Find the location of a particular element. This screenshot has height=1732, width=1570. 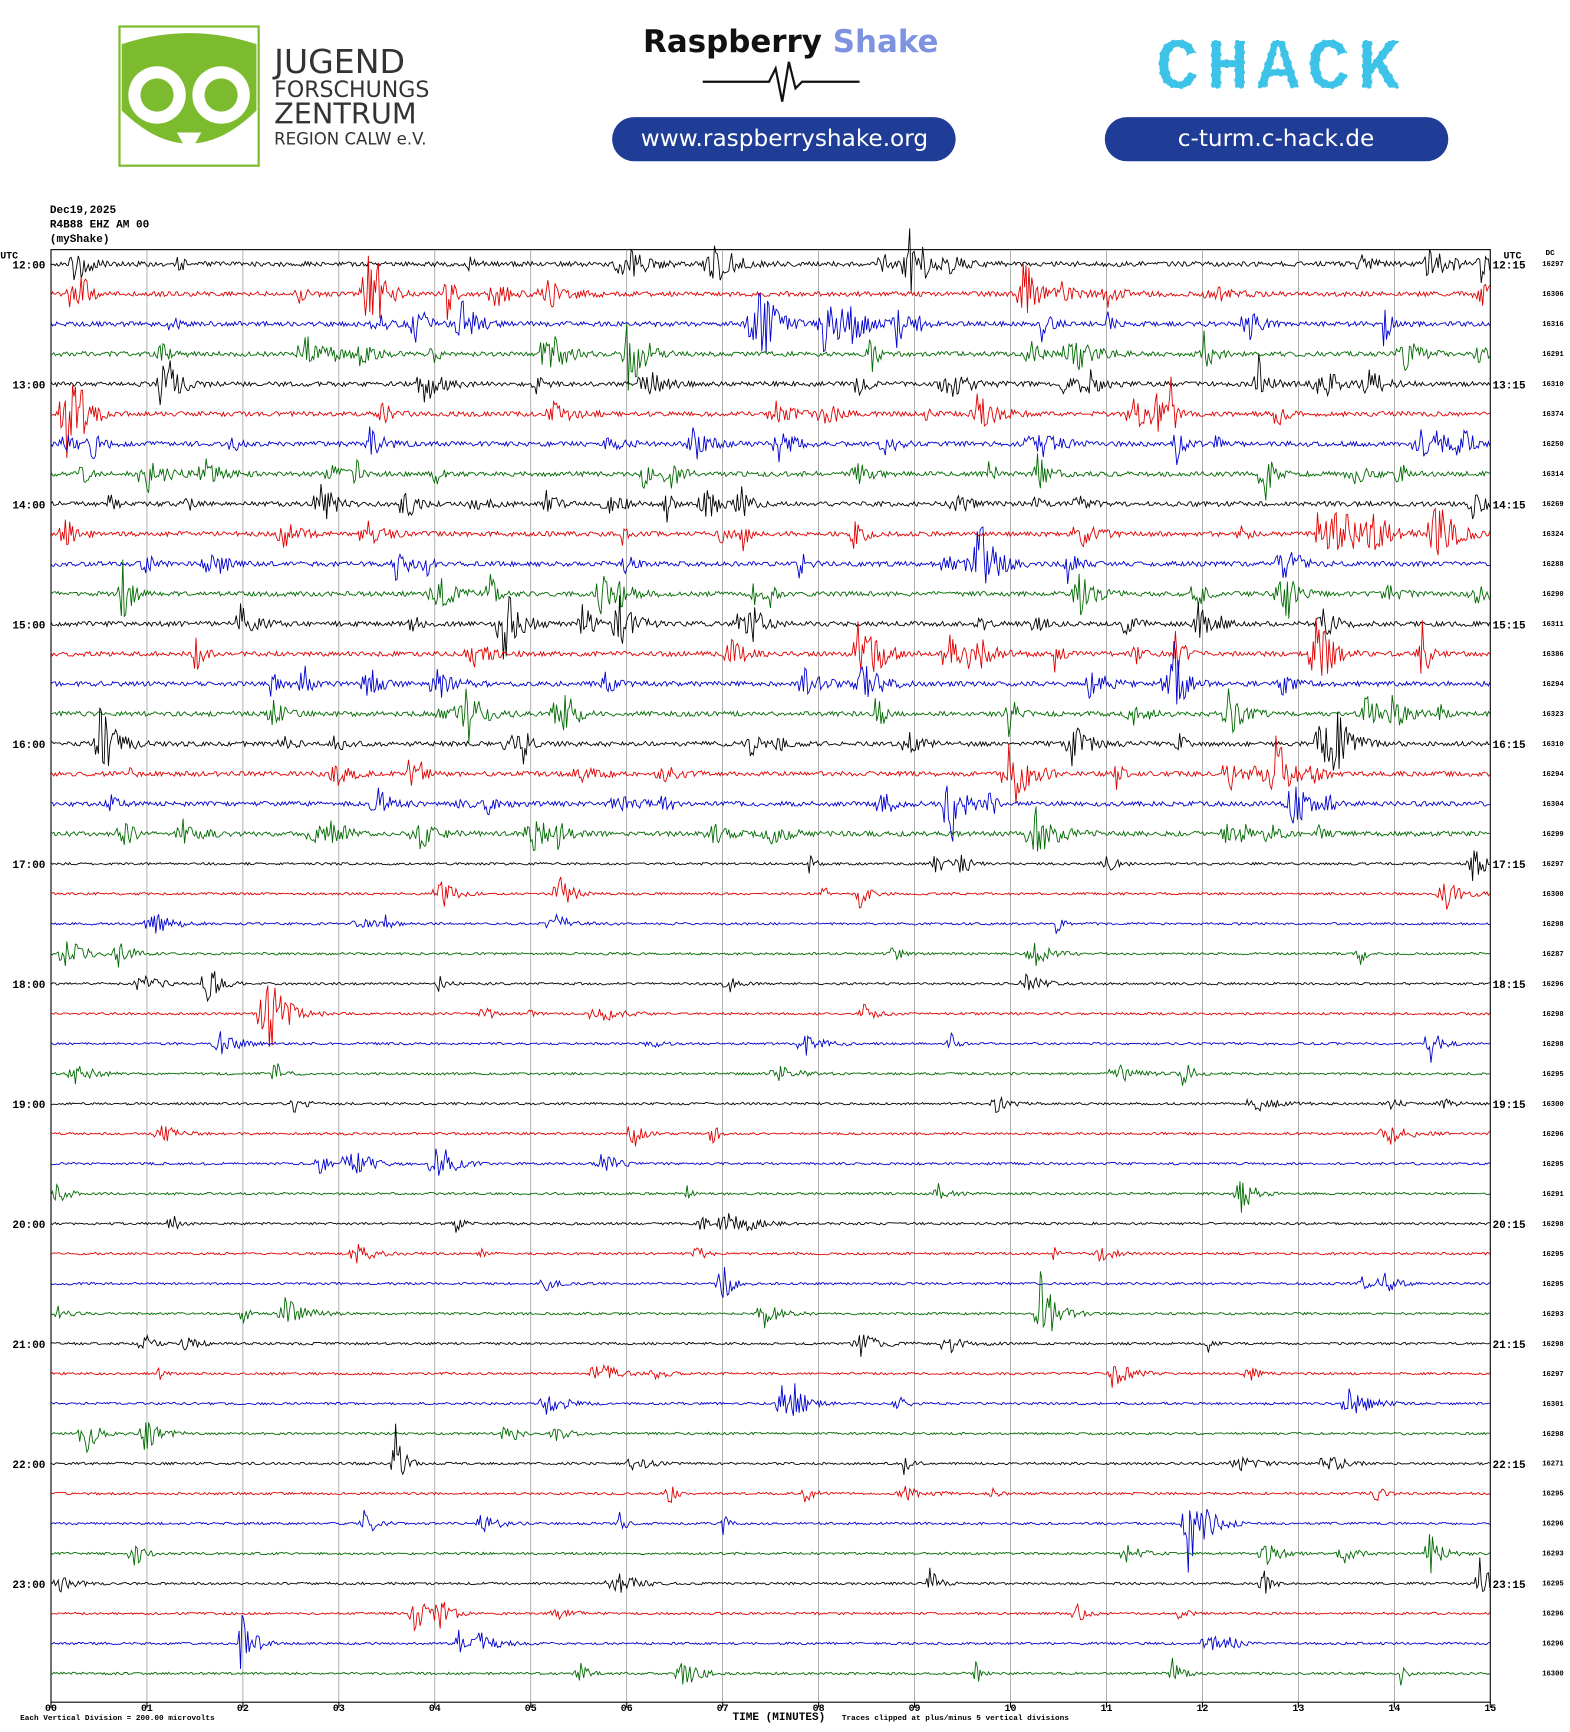

dc-value: 16269 is located at coordinates (1552, 505).